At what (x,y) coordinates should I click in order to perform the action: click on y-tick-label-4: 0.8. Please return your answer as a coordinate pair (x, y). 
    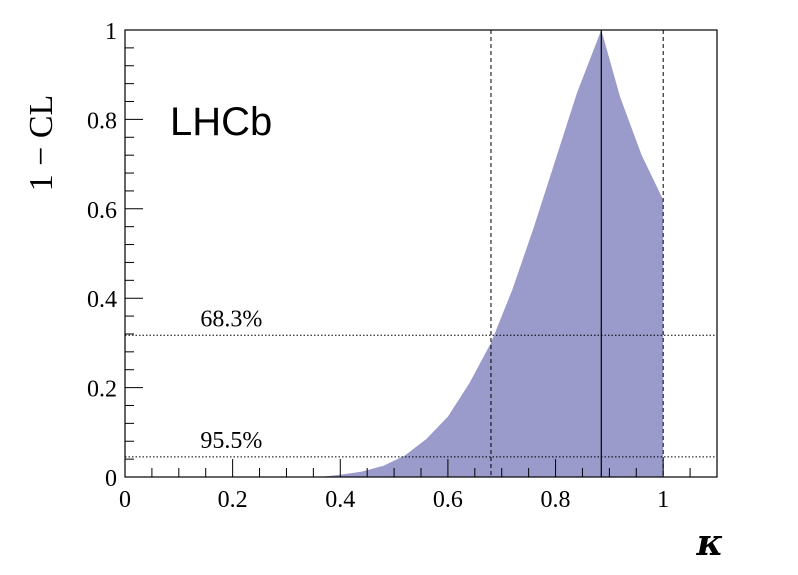
    Looking at the image, I should click on (102, 121).